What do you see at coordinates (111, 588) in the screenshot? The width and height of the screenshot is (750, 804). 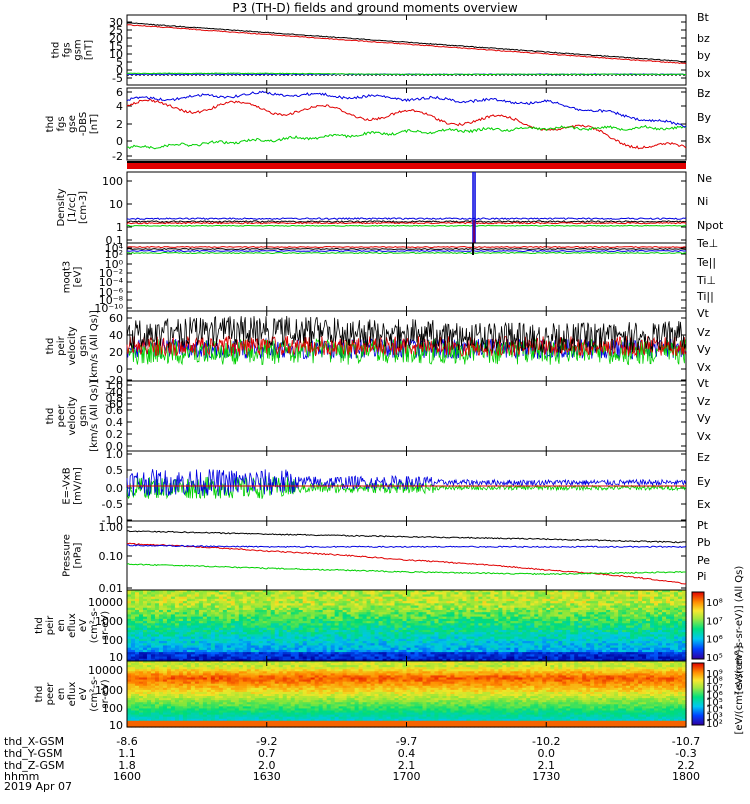 I see `y-tick-label: 0.01` at bounding box center [111, 588].